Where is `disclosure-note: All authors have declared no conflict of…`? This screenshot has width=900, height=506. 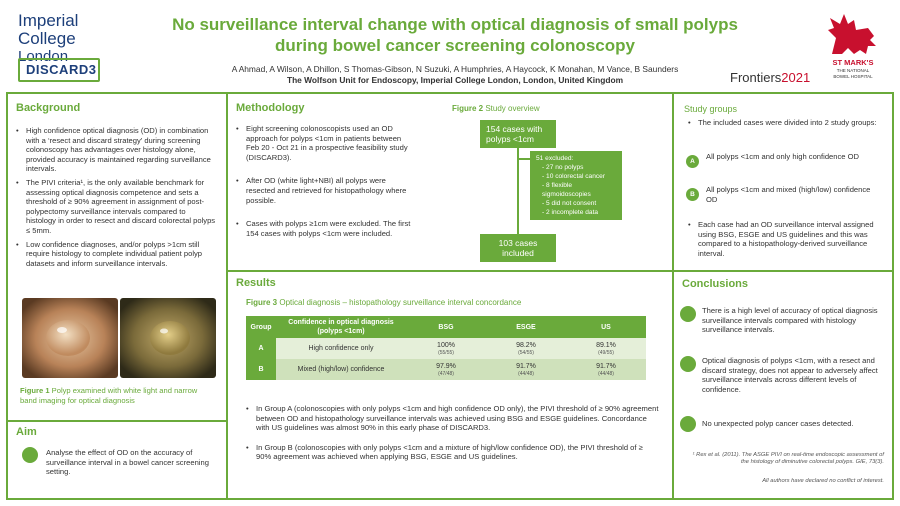 disclosure-note: All authors have declared no conflict of… is located at coordinates (823, 481).